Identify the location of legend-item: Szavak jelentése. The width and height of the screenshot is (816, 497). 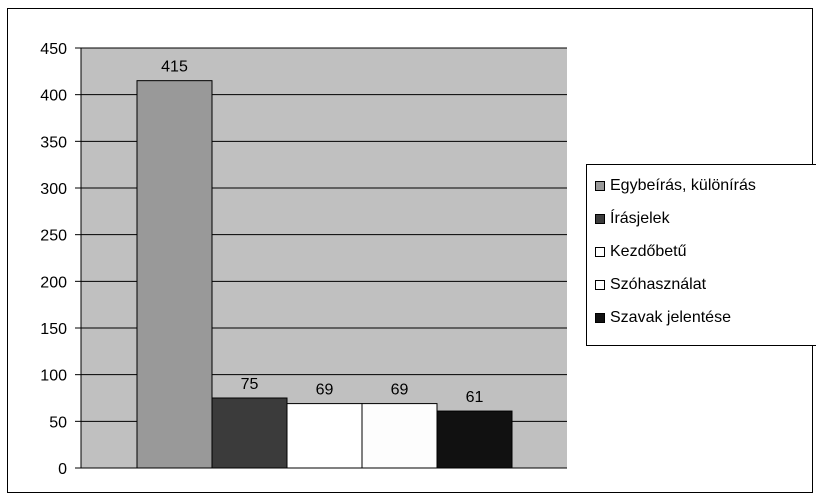
(663, 318).